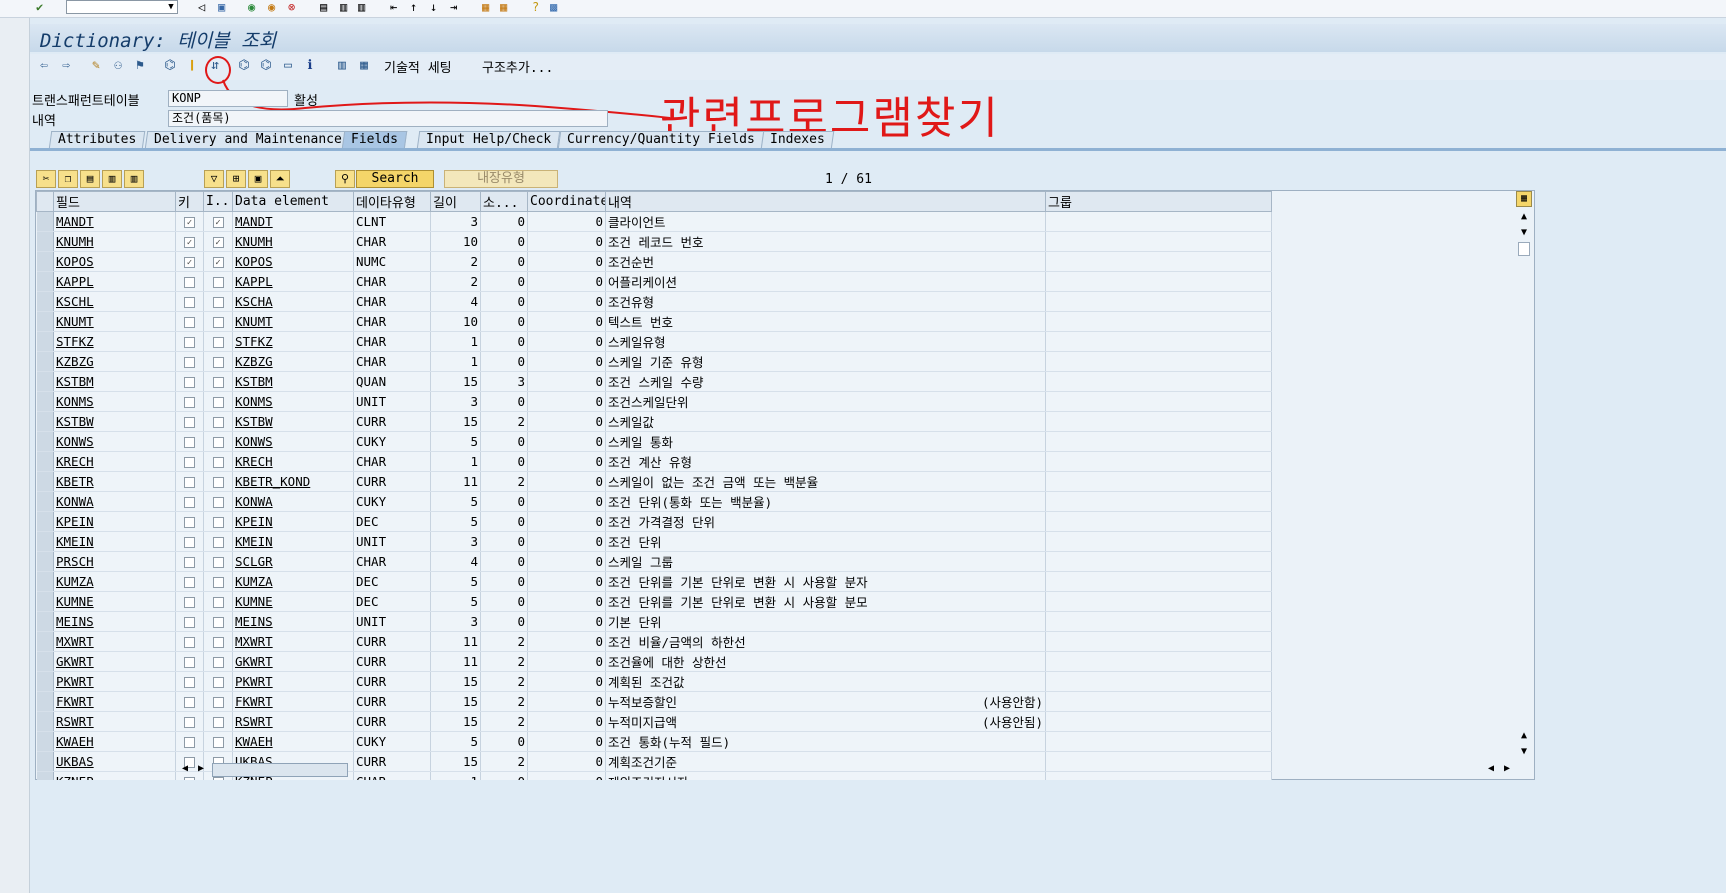 The image size is (1726, 893). Describe the element at coordinates (68, 179) in the screenshot. I see `copy-icon: ❐` at that location.